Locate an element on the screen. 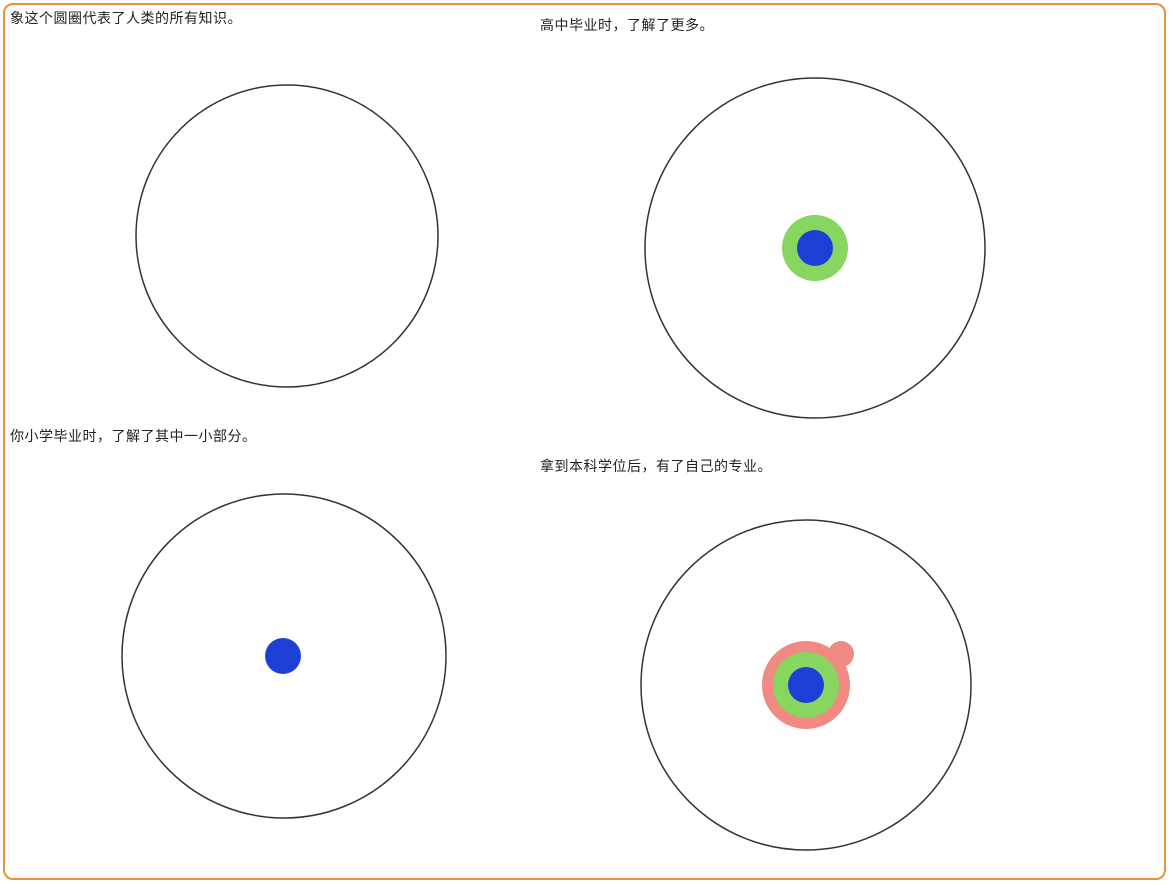  panel-elementary-school is located at coordinates (284, 656).